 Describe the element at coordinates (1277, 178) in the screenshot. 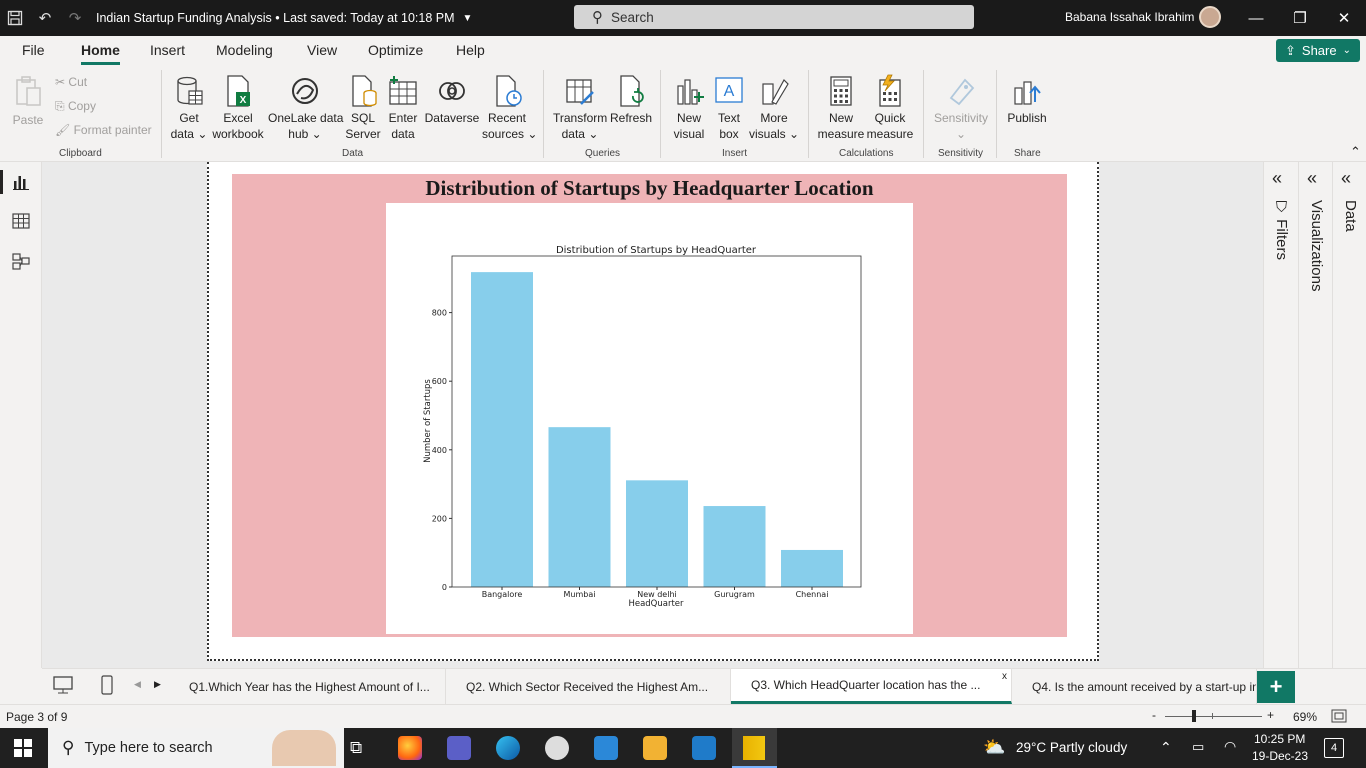

I see `expand-filters-icon: «` at that location.